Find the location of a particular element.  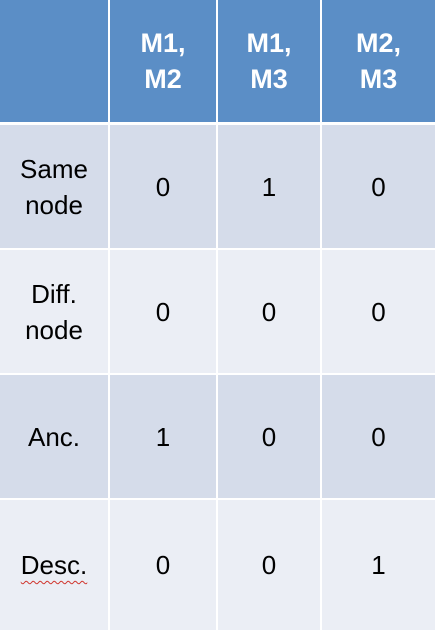

header-cell-m2-m3: M2, M3 is located at coordinates (378, 62).